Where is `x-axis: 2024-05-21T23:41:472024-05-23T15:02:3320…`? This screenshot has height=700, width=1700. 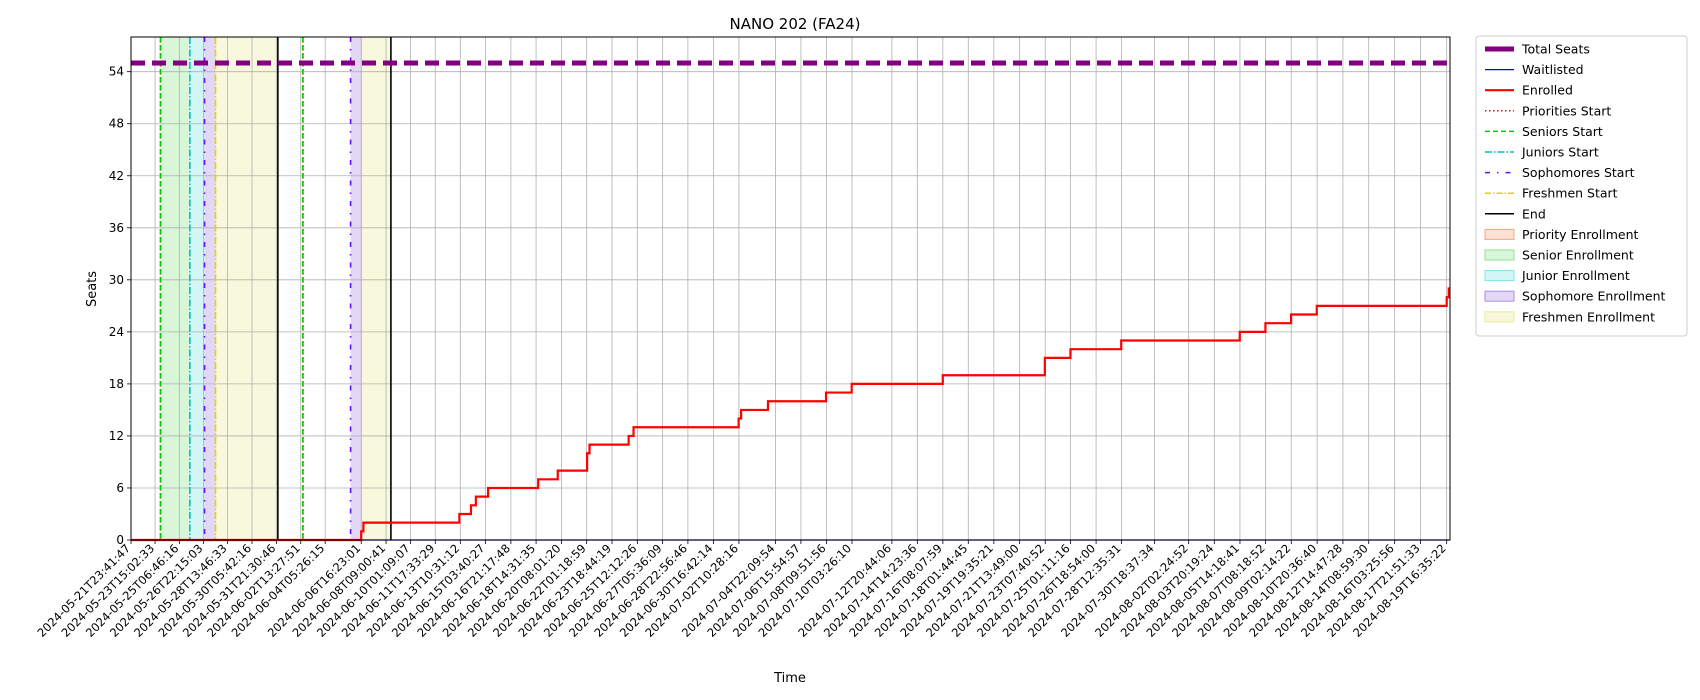
x-axis: 2024-05-21T23:41:472024-05-23T15:02:3320… is located at coordinates (741, 590).